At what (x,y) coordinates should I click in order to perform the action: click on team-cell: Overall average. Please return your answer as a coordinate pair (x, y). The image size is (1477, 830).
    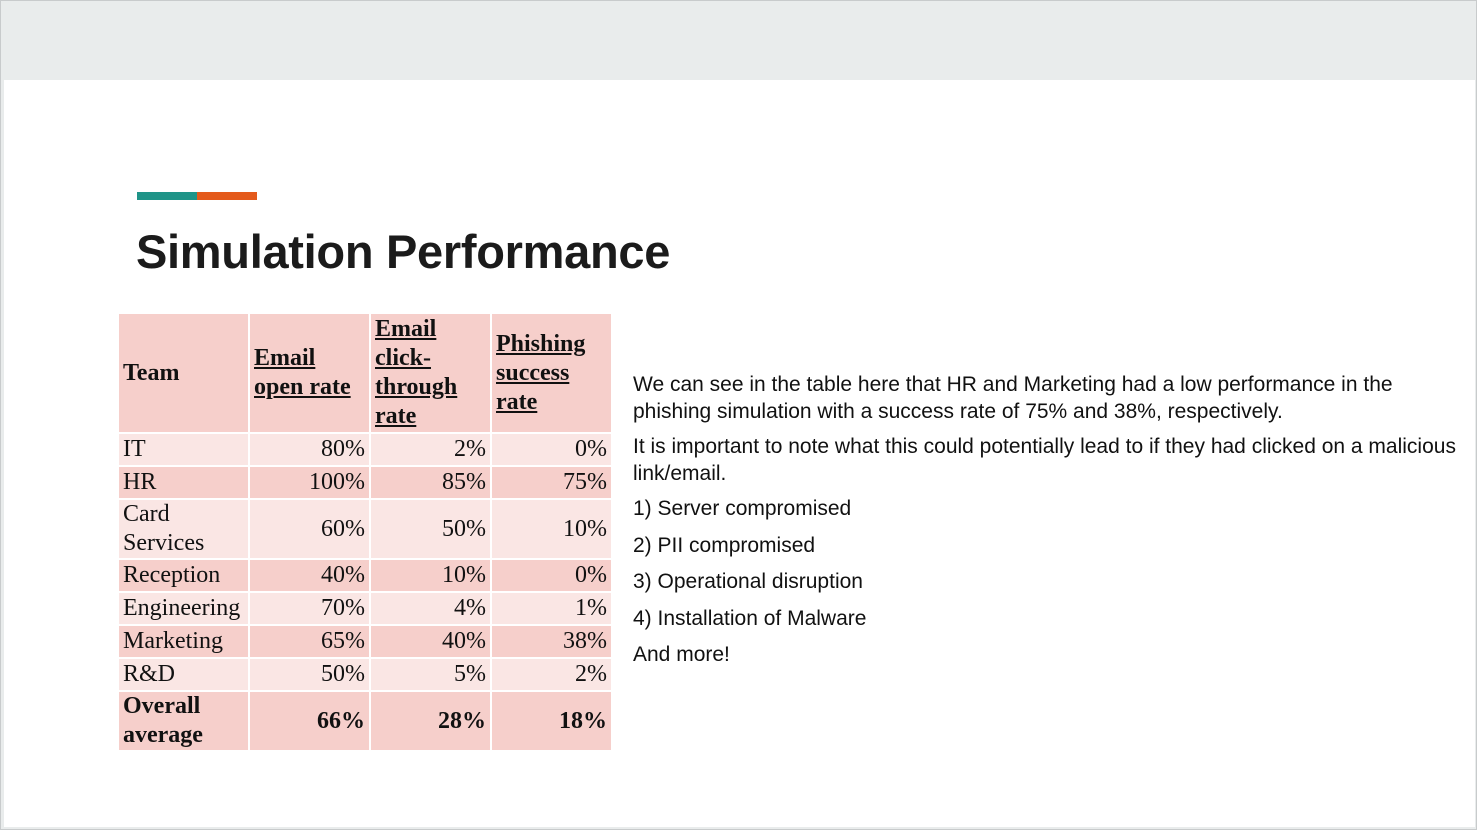
    Looking at the image, I should click on (183, 721).